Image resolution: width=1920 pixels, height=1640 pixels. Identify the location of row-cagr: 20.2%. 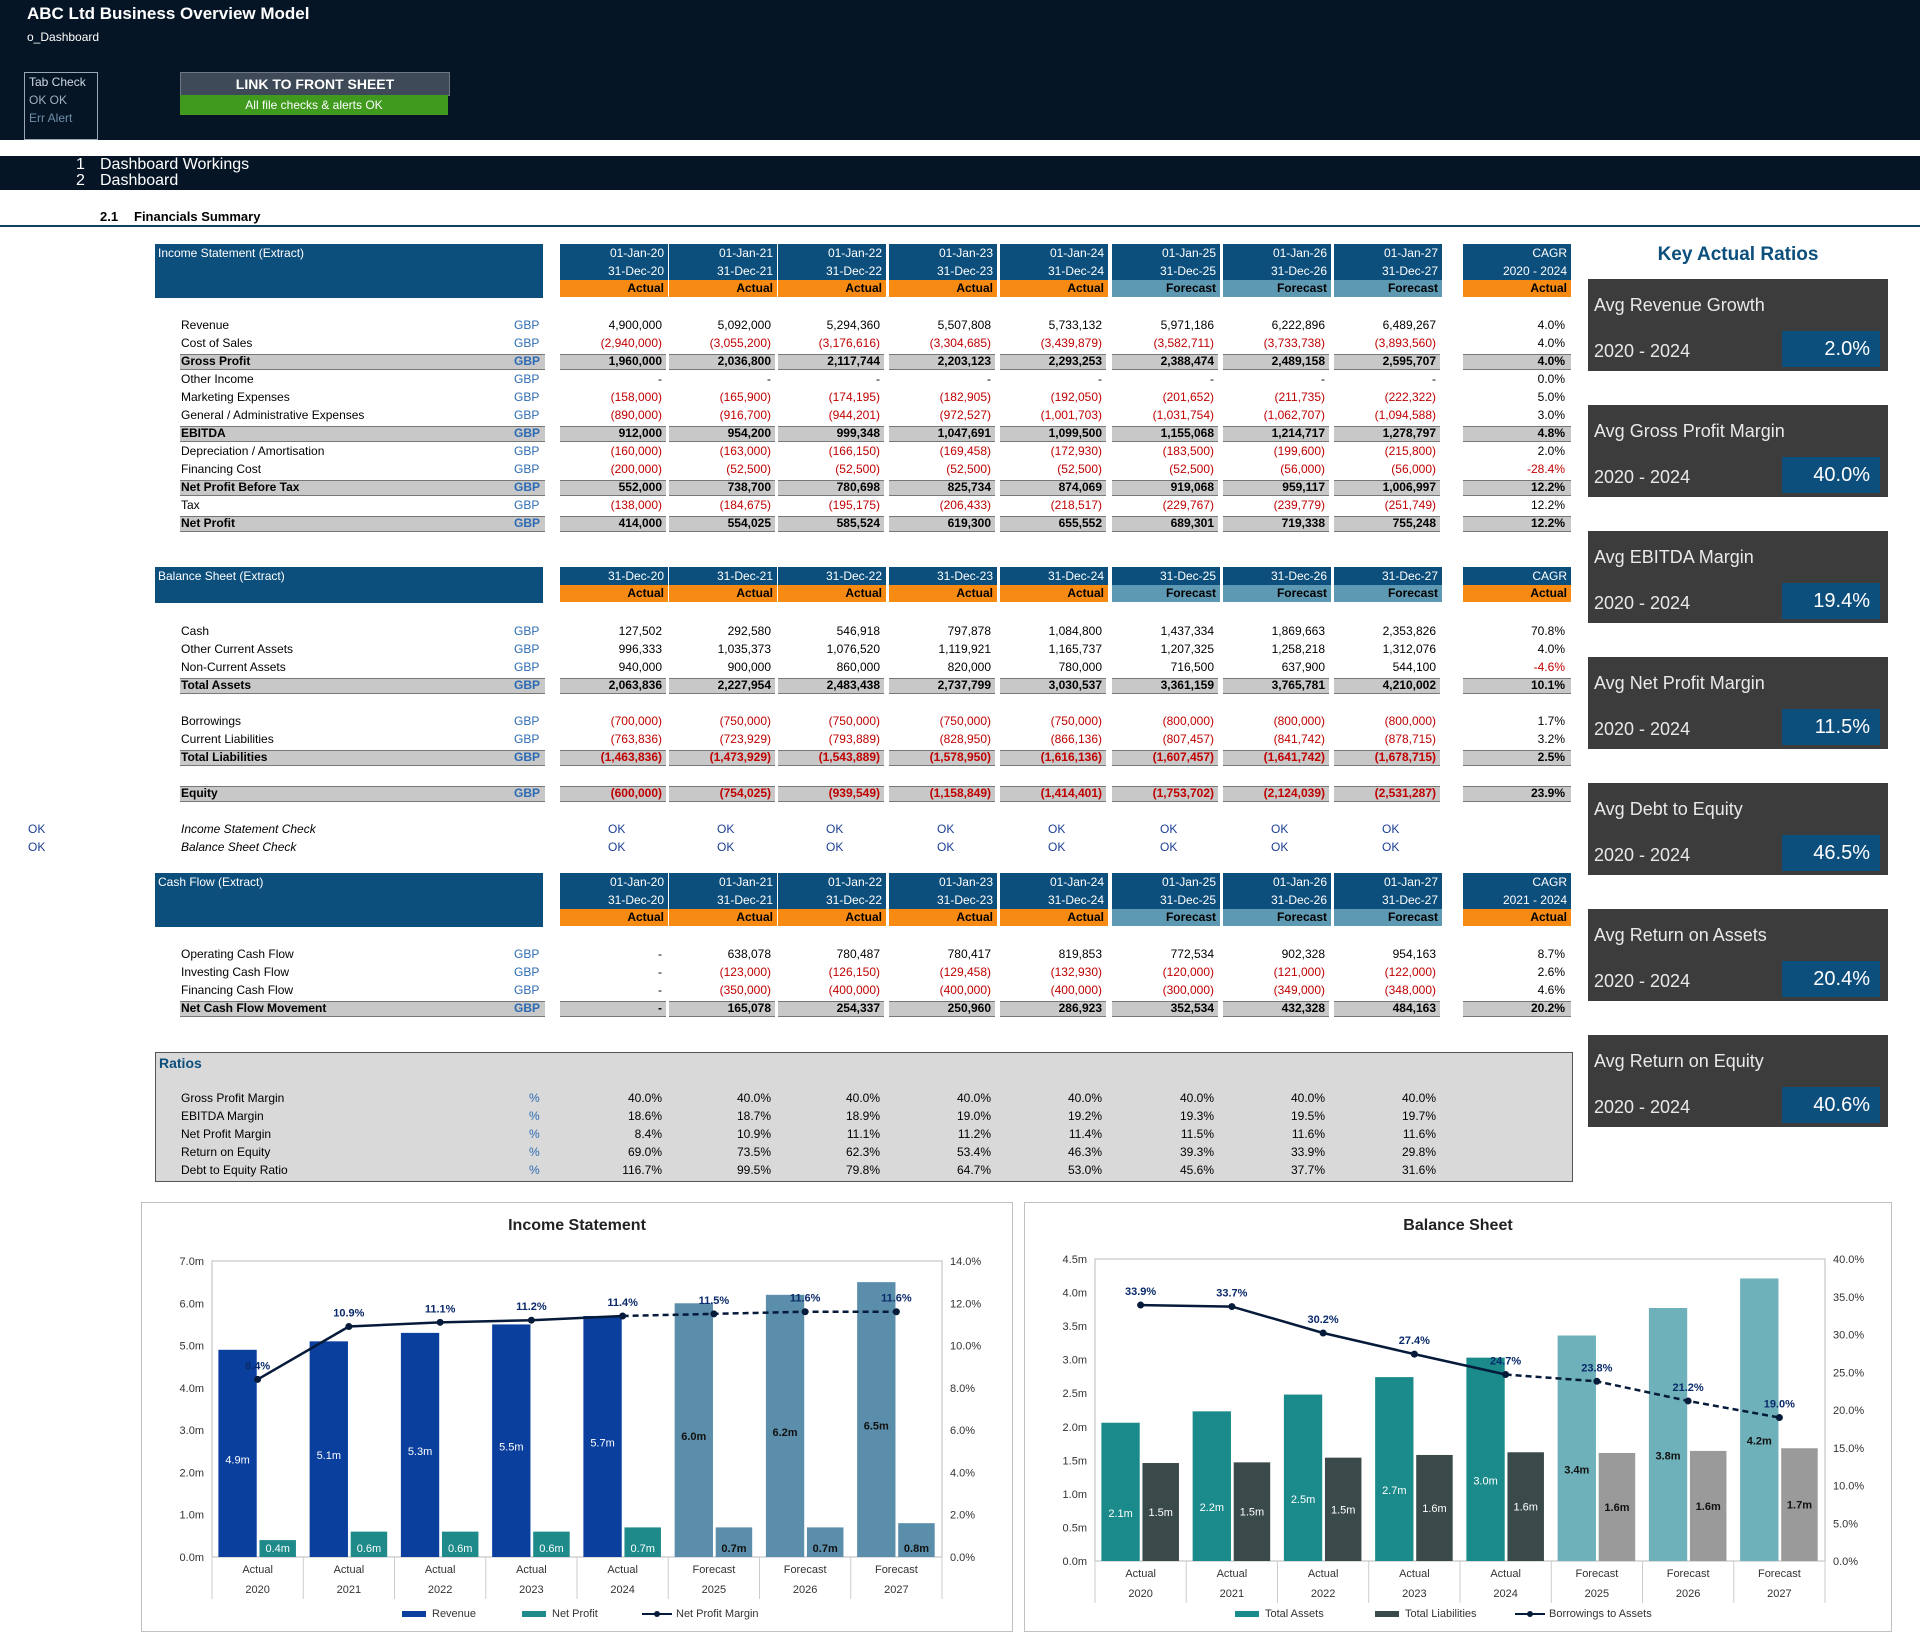
(1547, 1008).